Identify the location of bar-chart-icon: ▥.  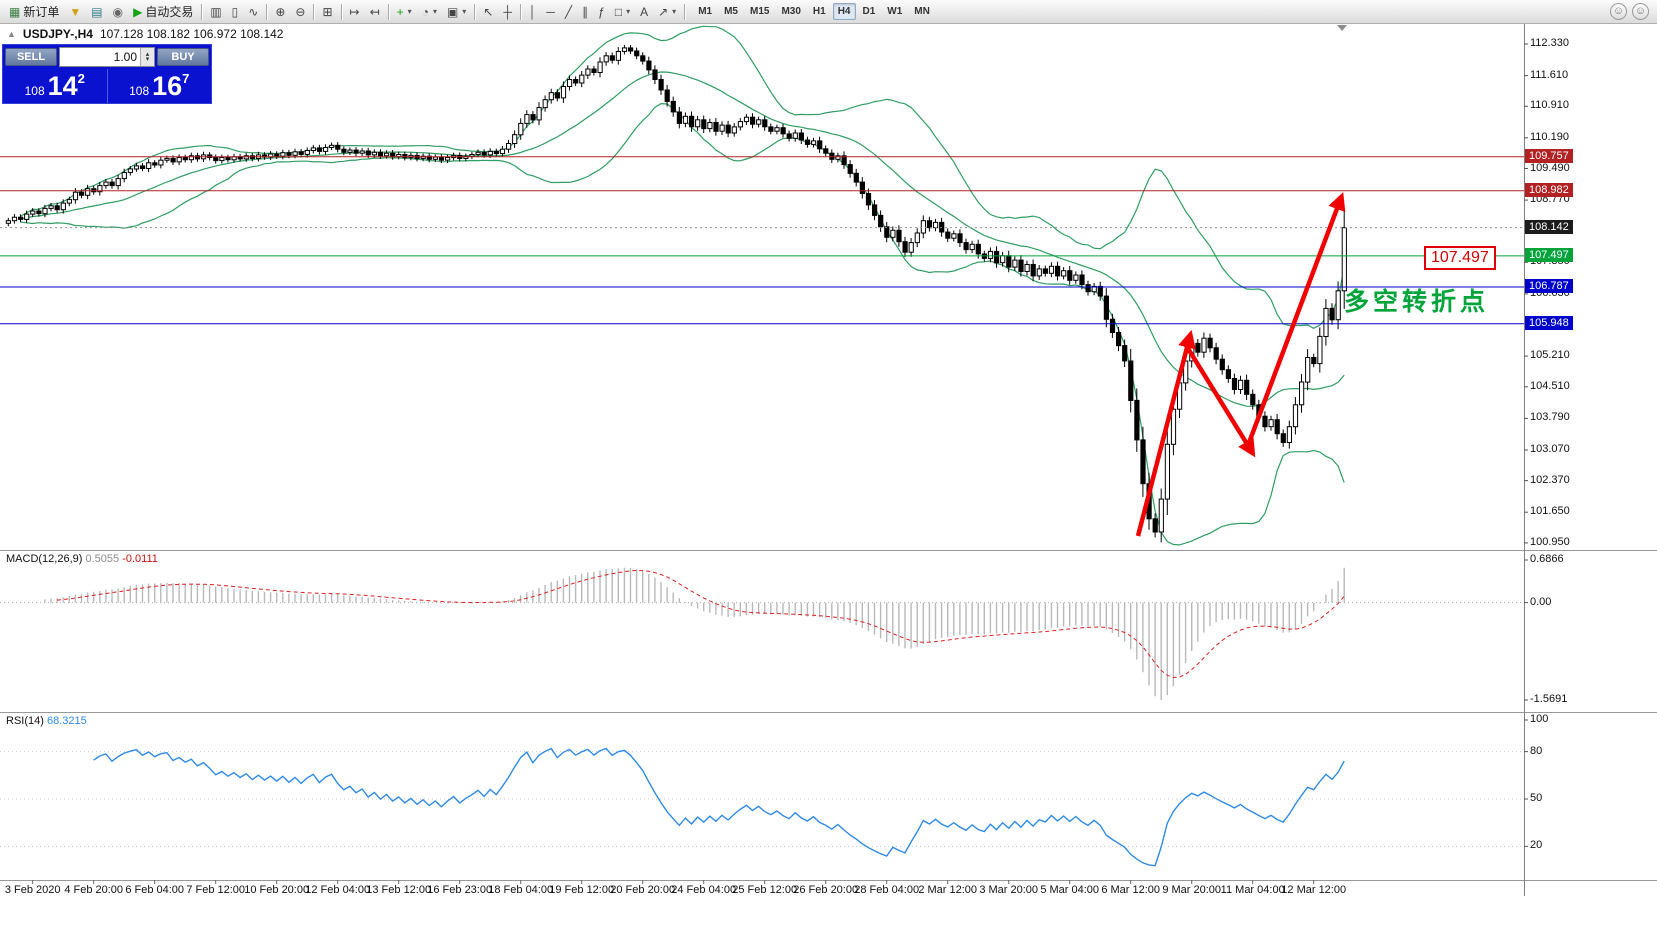
(216, 11).